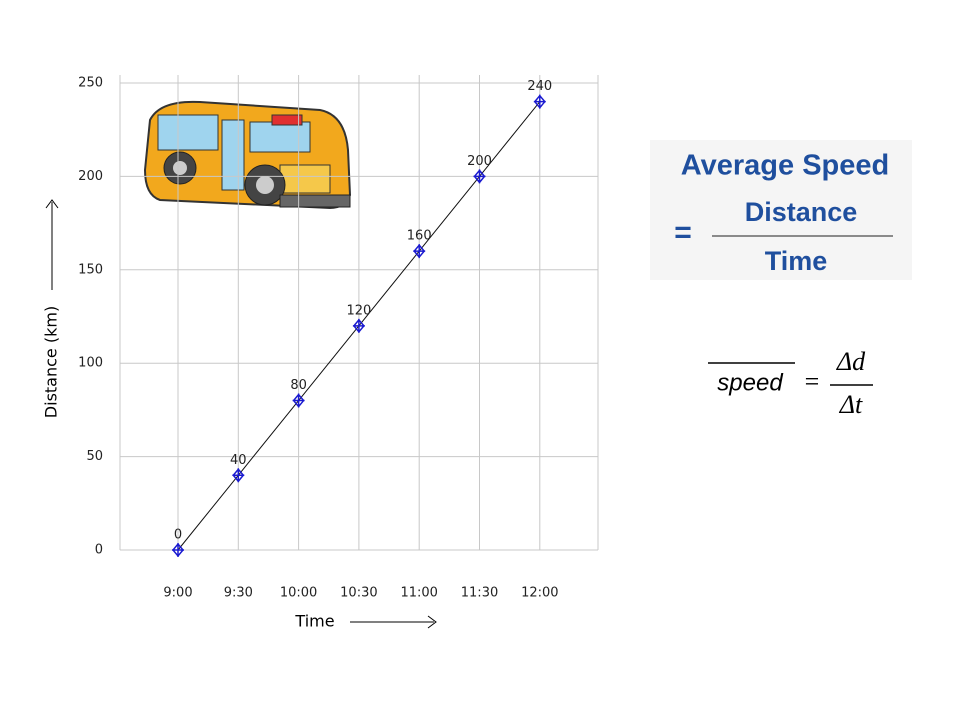  I want to click on bus-illustration, so click(247, 155).